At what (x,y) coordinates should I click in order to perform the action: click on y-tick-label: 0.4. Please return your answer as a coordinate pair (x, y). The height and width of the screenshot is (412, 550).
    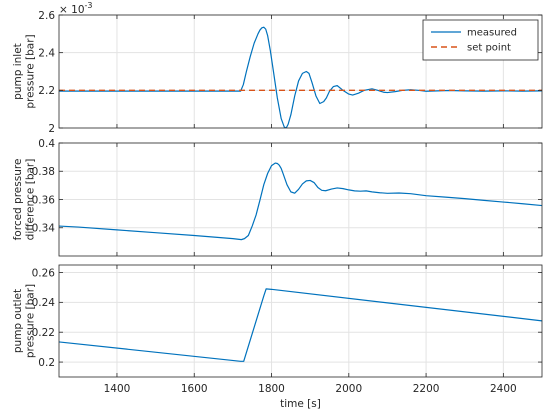
    Looking at the image, I should click on (46, 144).